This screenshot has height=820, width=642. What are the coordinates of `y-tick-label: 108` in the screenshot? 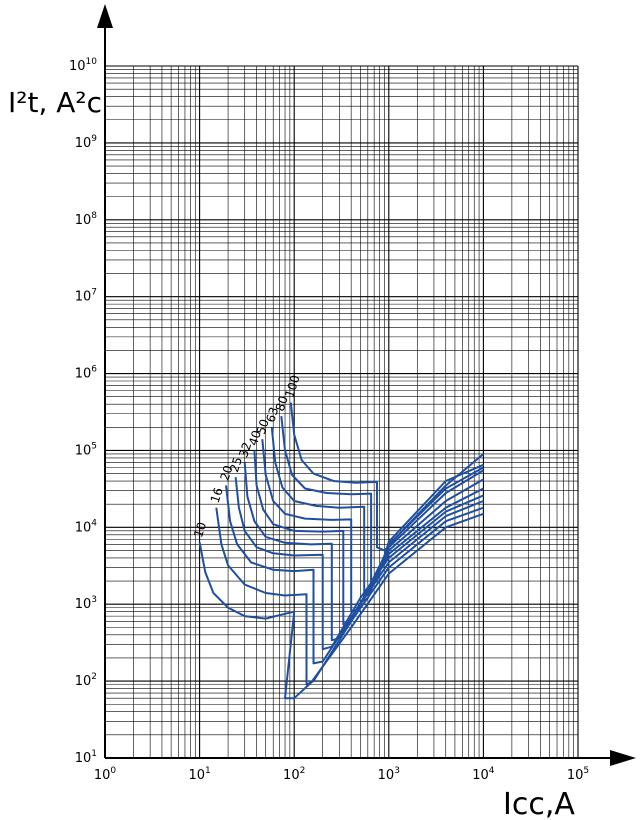 It's located at (86, 219).